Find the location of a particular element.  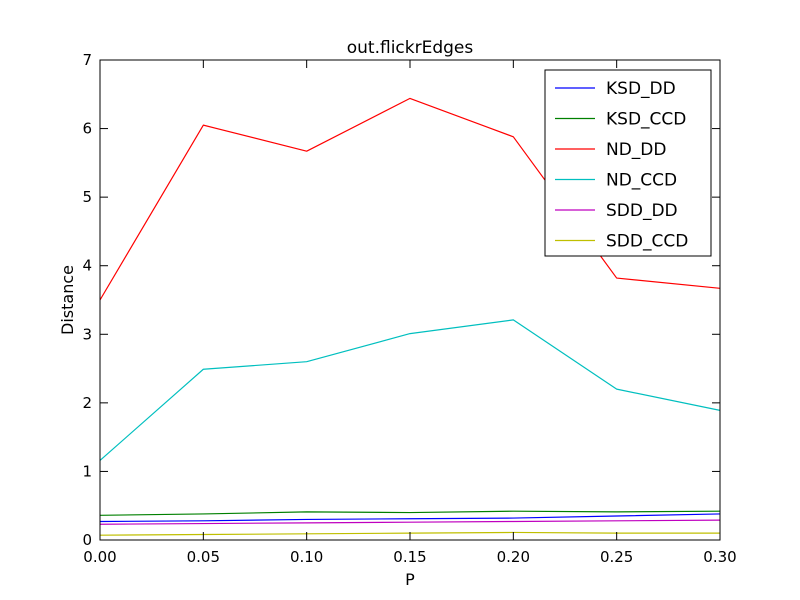

x-tick-label: 0.20 is located at coordinates (513, 557).